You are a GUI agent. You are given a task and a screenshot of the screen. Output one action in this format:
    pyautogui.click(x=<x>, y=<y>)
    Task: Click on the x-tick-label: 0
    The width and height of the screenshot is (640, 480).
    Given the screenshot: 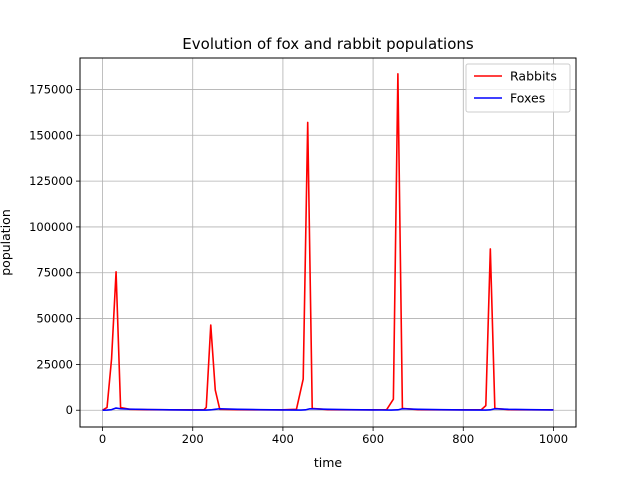 What is the action you would take?
    pyautogui.click(x=102, y=439)
    